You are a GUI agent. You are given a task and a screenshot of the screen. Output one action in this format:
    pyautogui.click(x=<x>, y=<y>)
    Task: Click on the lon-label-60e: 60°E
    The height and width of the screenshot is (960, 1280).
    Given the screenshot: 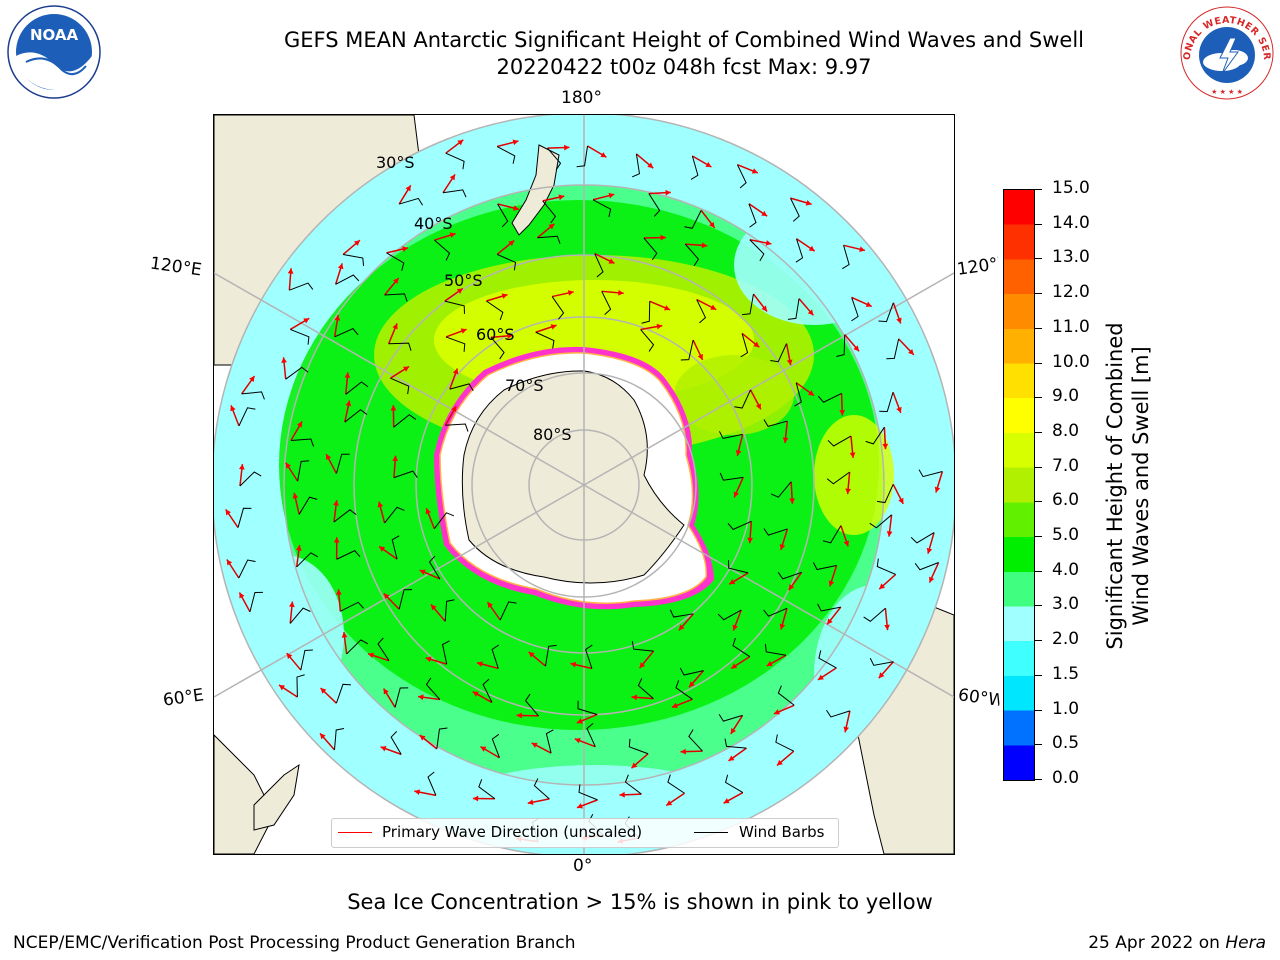 What is the action you would take?
    pyautogui.click(x=183, y=698)
    